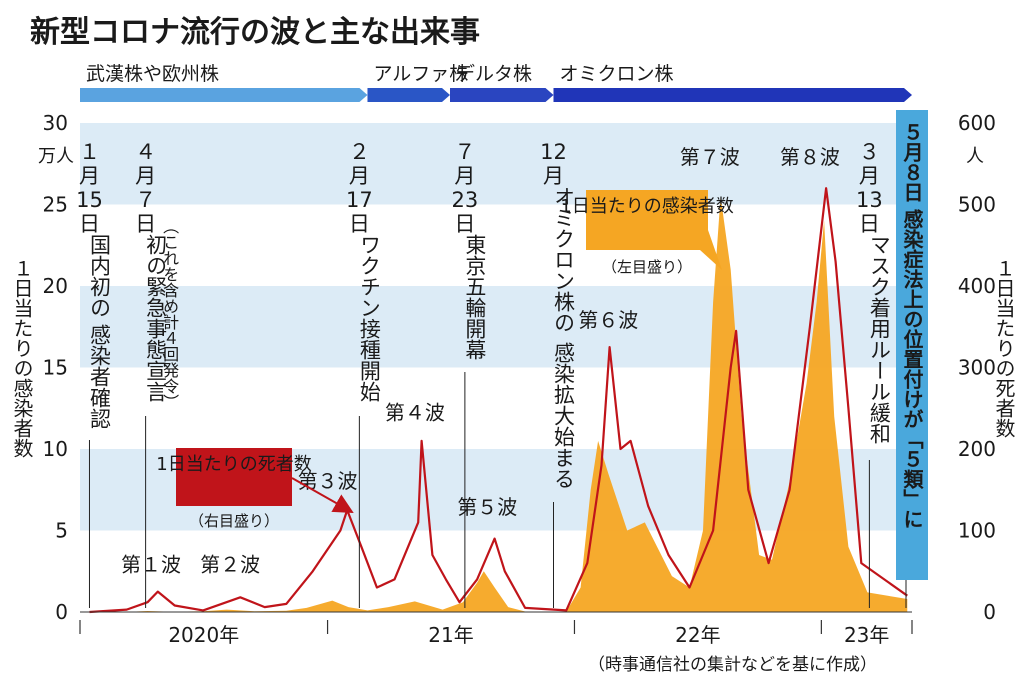  I want to click on deaths-callout-arrow, so click(322, 495).